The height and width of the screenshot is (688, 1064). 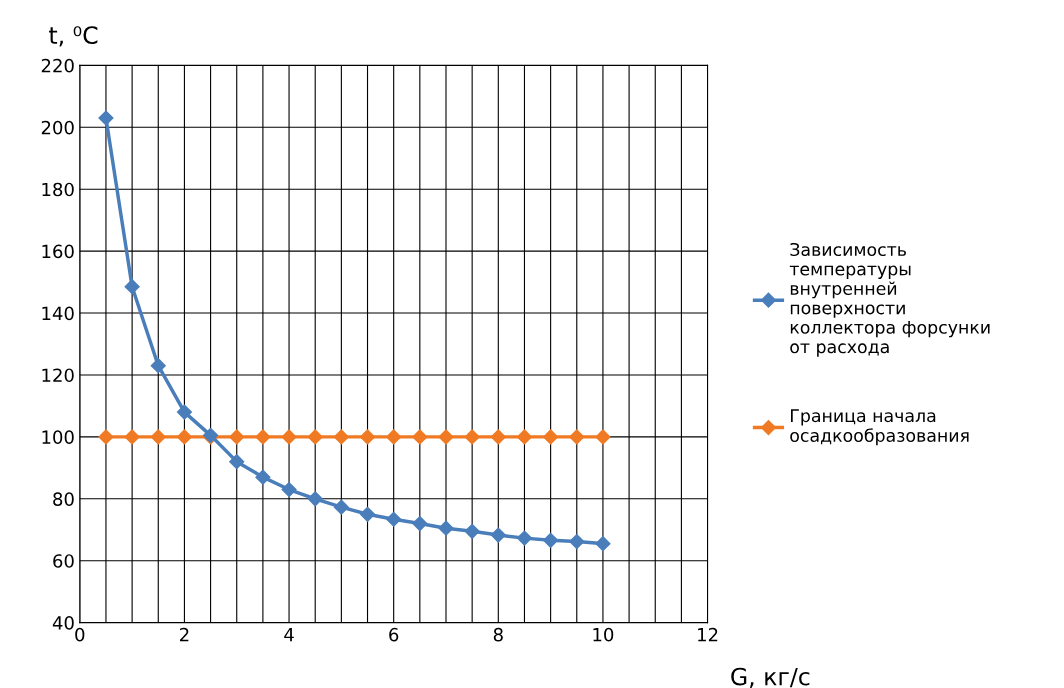 What do you see at coordinates (58, 189) in the screenshot?
I see `y-tick-label: 180` at bounding box center [58, 189].